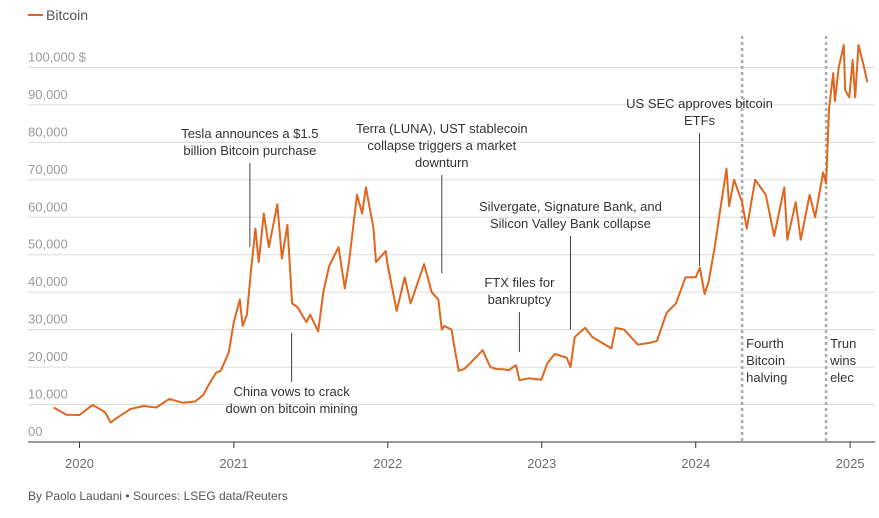  I want to click on event-label: Trun wins elec, so click(843, 360).